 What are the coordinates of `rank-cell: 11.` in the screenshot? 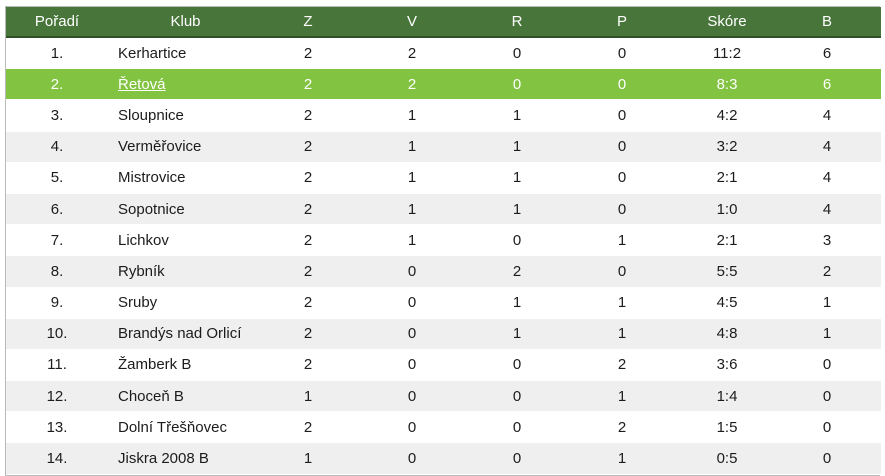 It's located at (57, 365).